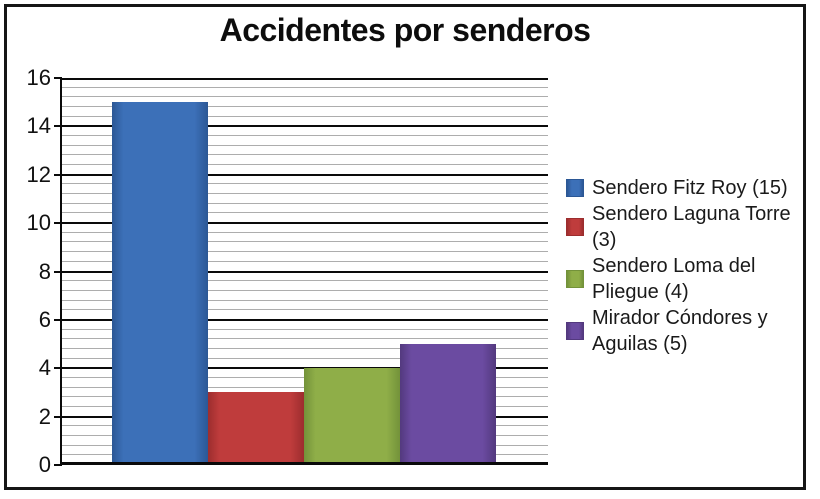 Image resolution: width=820 pixels, height=499 pixels. Describe the element at coordinates (44, 416) in the screenshot. I see `y-axis-tick-label: 2` at that location.